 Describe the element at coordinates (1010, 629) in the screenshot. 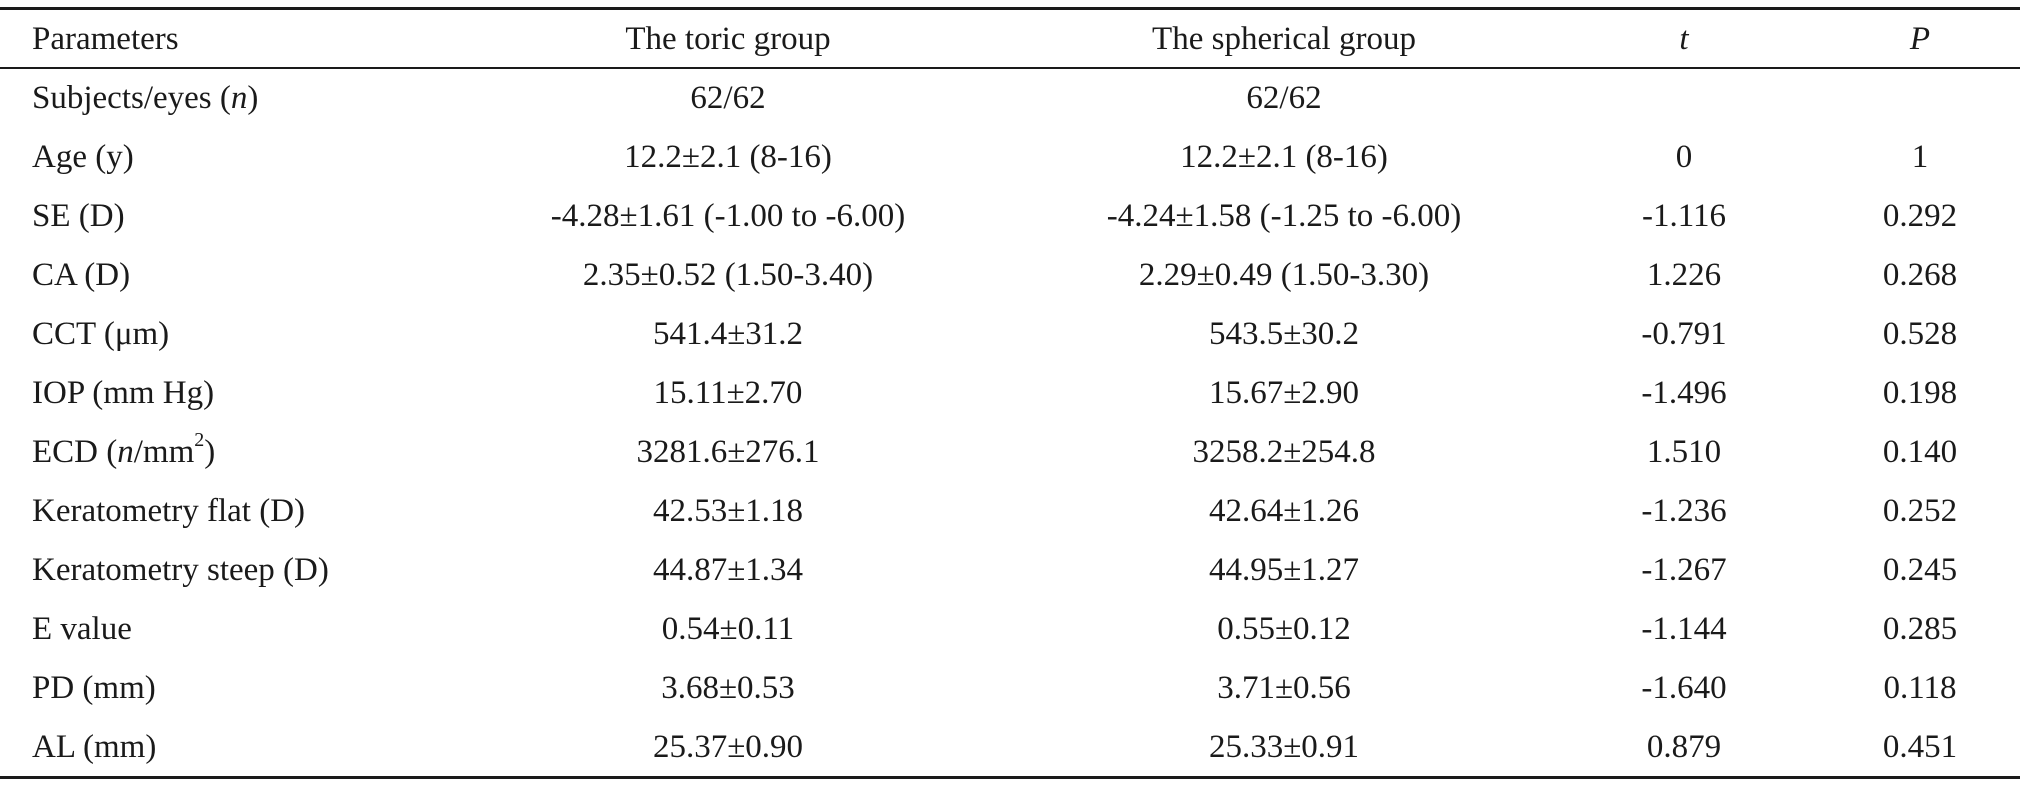

I see `table-row: E value 0.54±0.11 0.55±0.12 -1.144 0.285` at that location.